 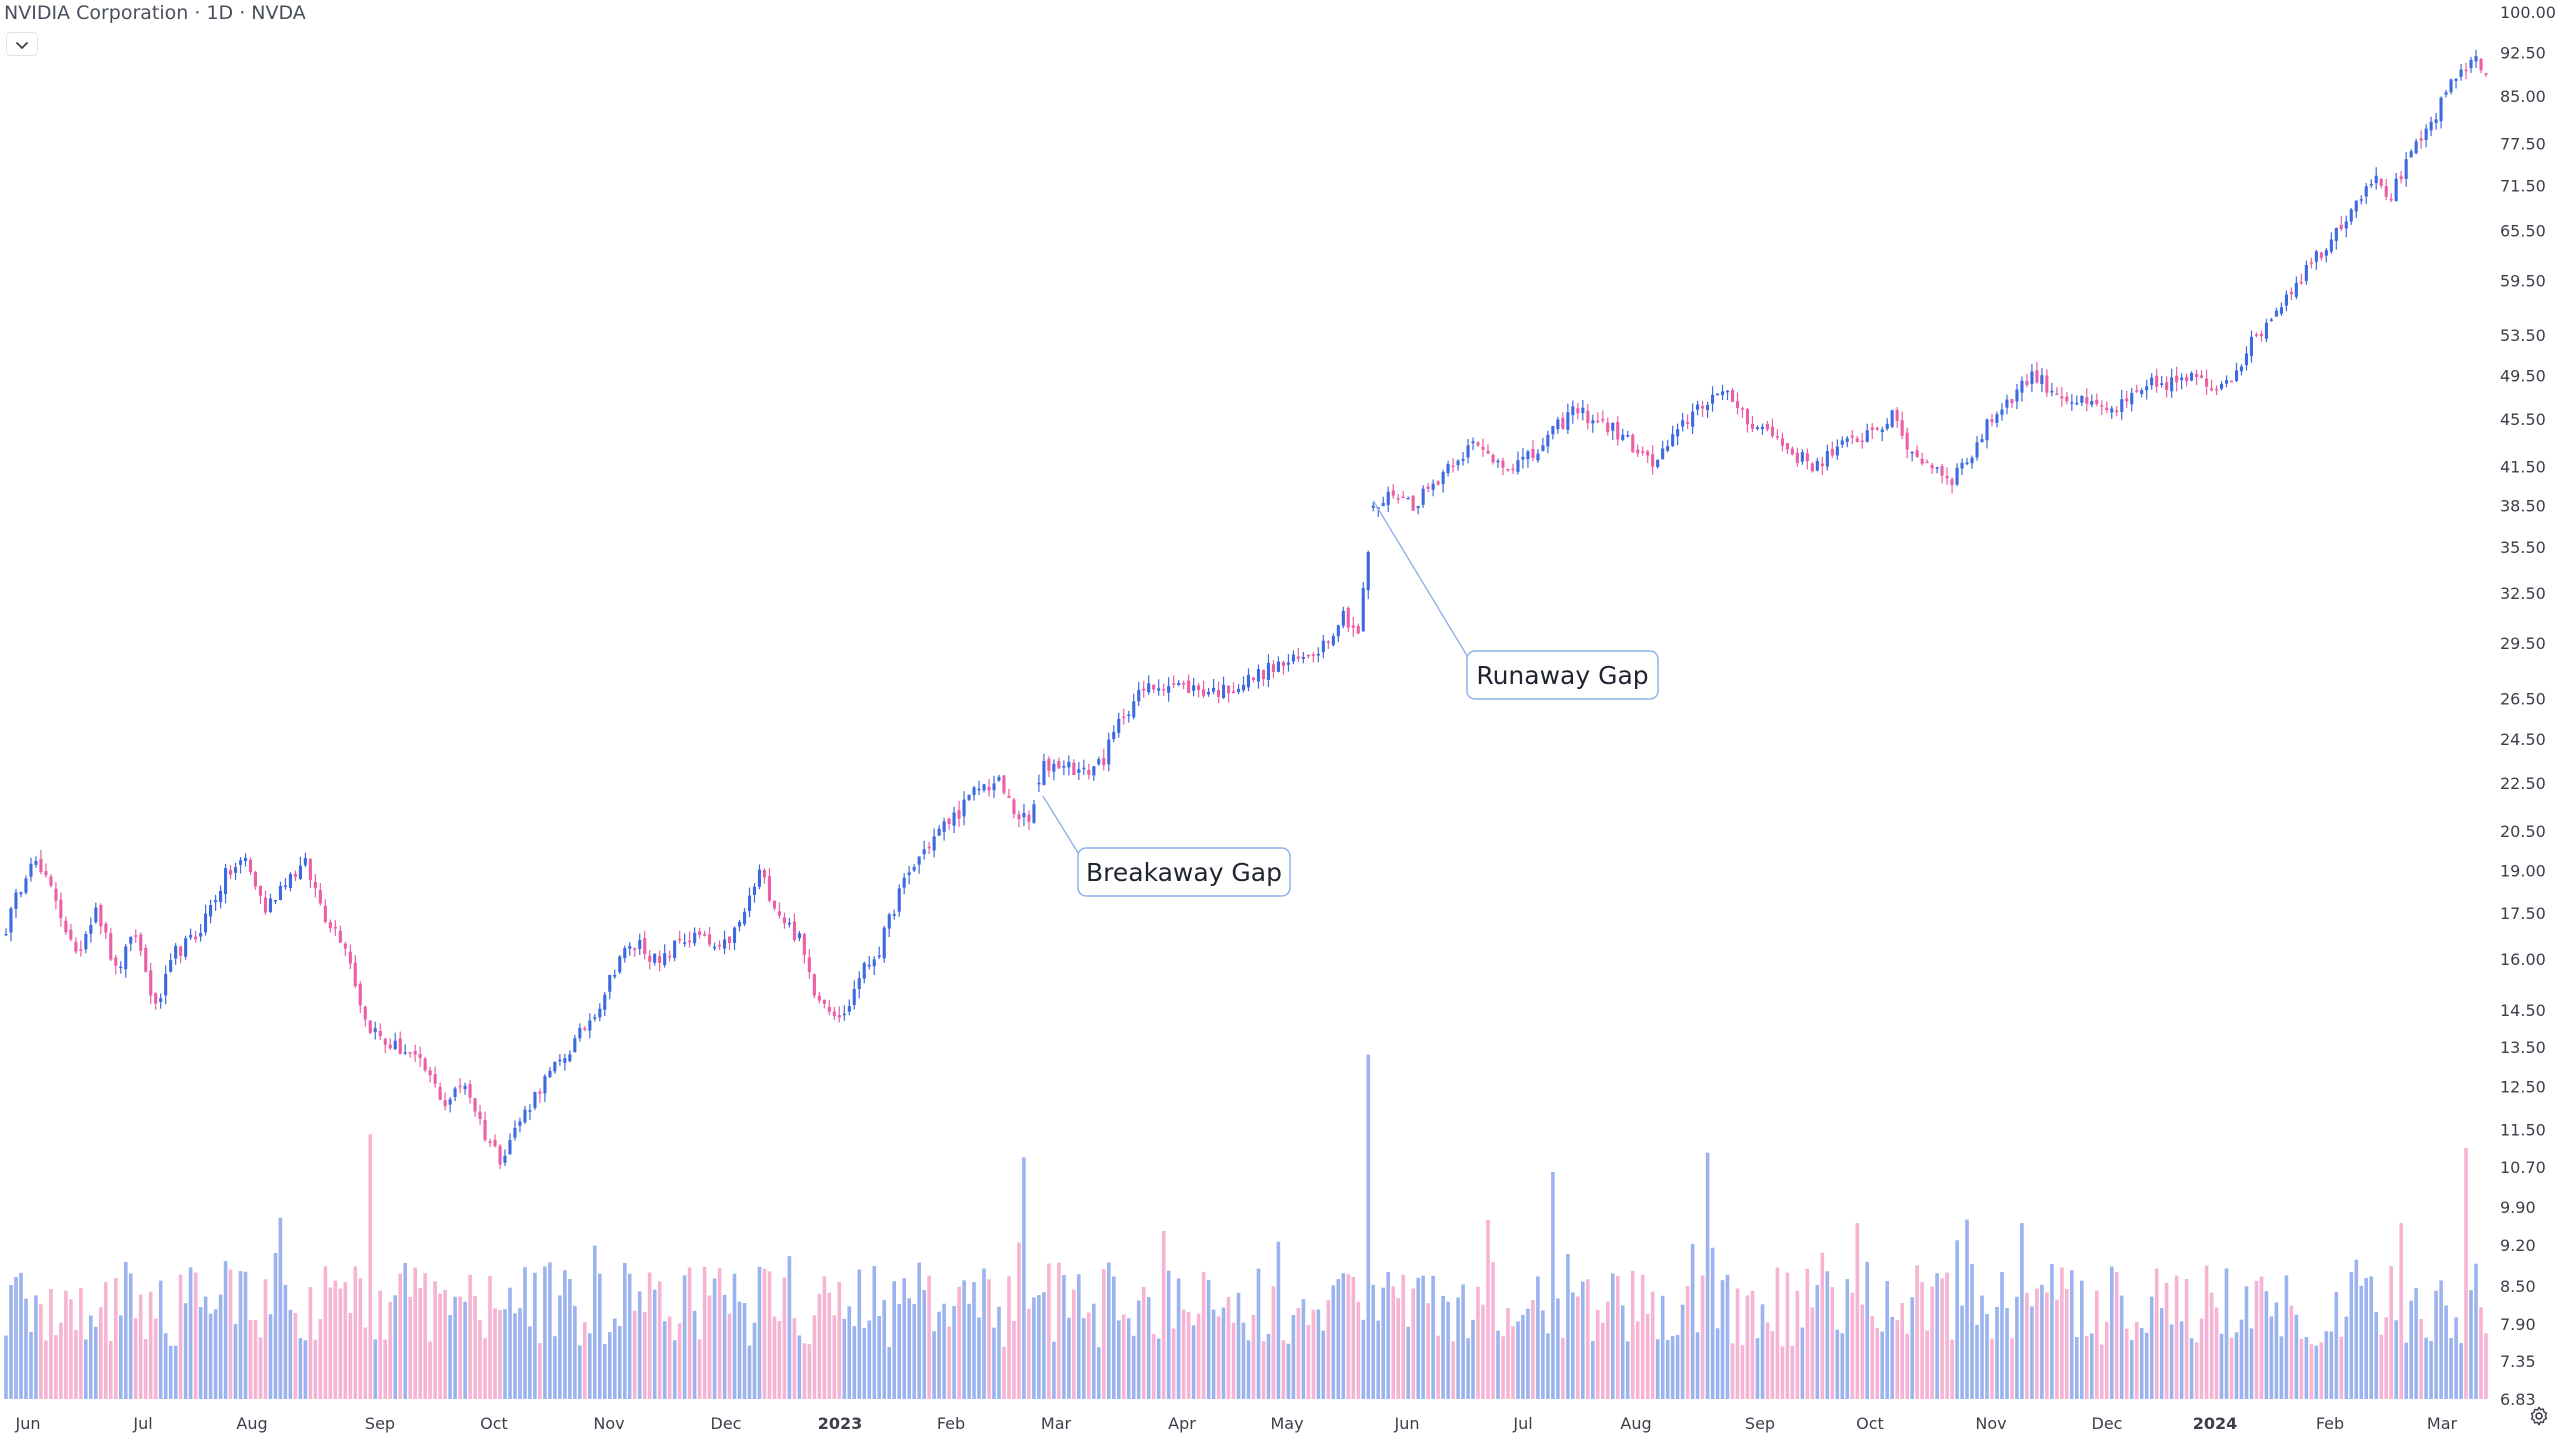 I want to click on legend-toggle-button, so click(x=22, y=44).